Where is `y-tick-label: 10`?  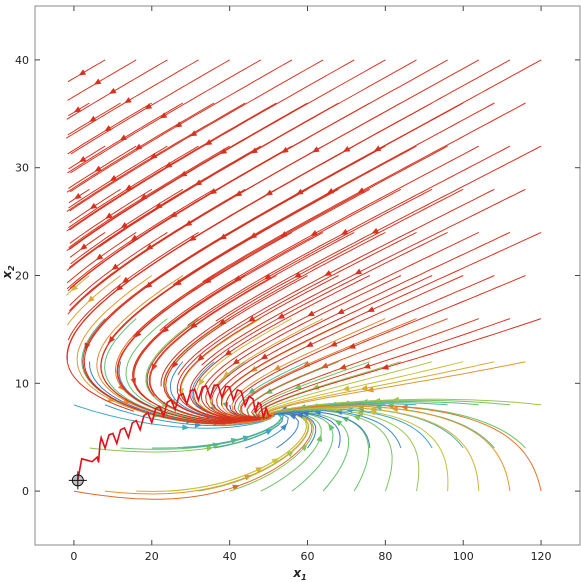
y-tick-label: 10 is located at coordinates (22, 383).